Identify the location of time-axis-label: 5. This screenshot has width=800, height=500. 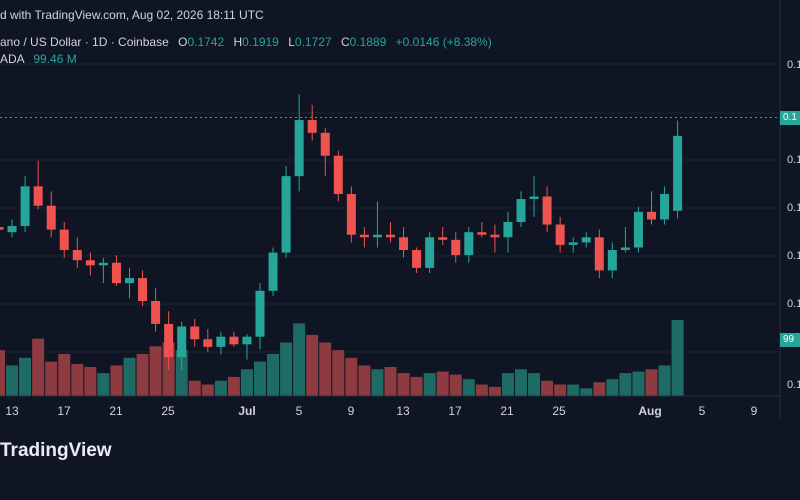
(702, 411).